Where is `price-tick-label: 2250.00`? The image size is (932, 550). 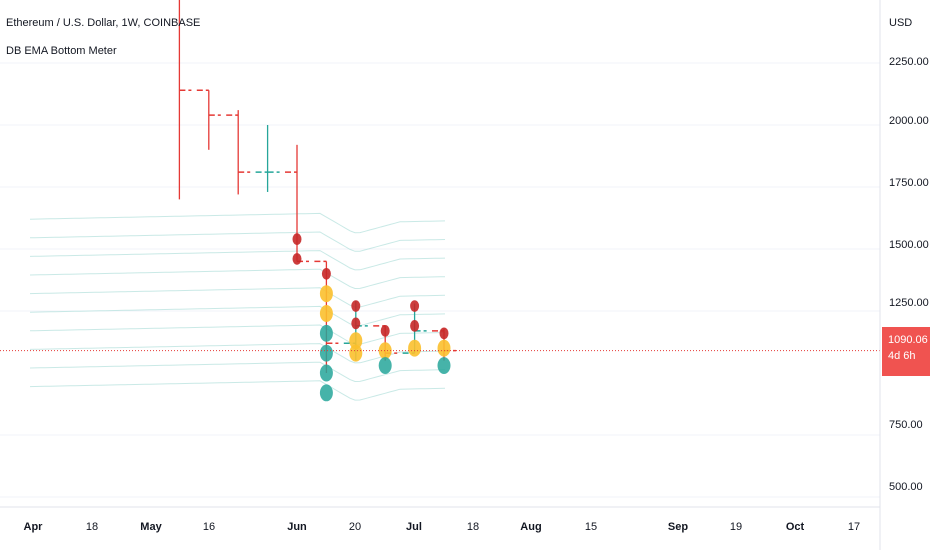 price-tick-label: 2250.00 is located at coordinates (909, 62).